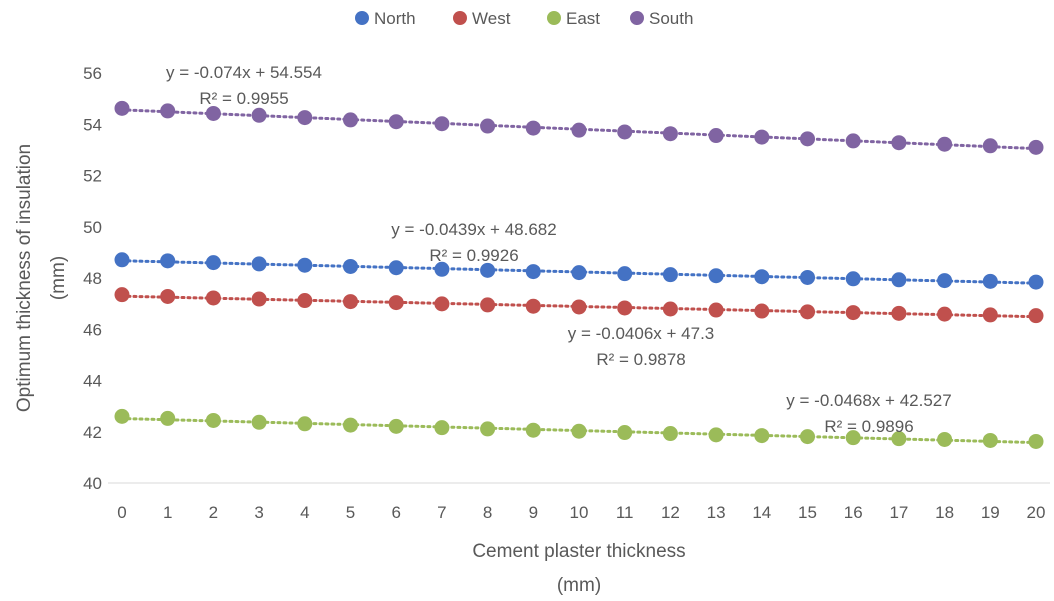 This screenshot has width=1054, height=601. I want to click on x-tick-label: 14, so click(761, 512).